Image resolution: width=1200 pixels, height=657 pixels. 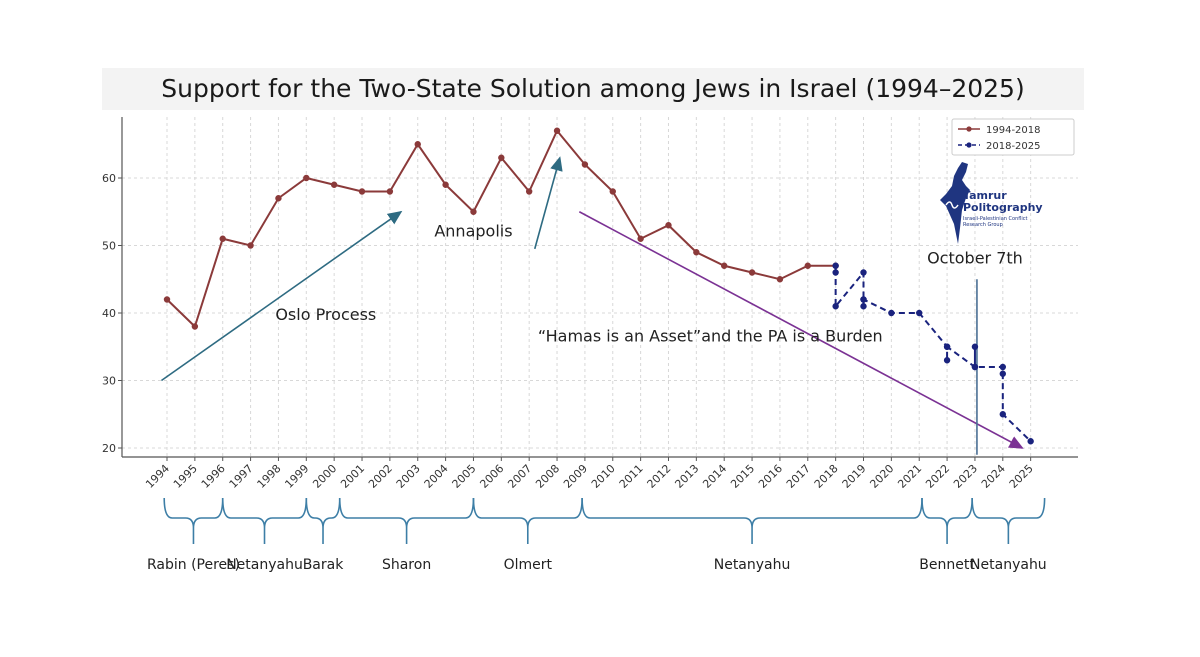 What do you see at coordinates (380, 476) in the screenshot?
I see `x-tick-label: 2002` at bounding box center [380, 476].